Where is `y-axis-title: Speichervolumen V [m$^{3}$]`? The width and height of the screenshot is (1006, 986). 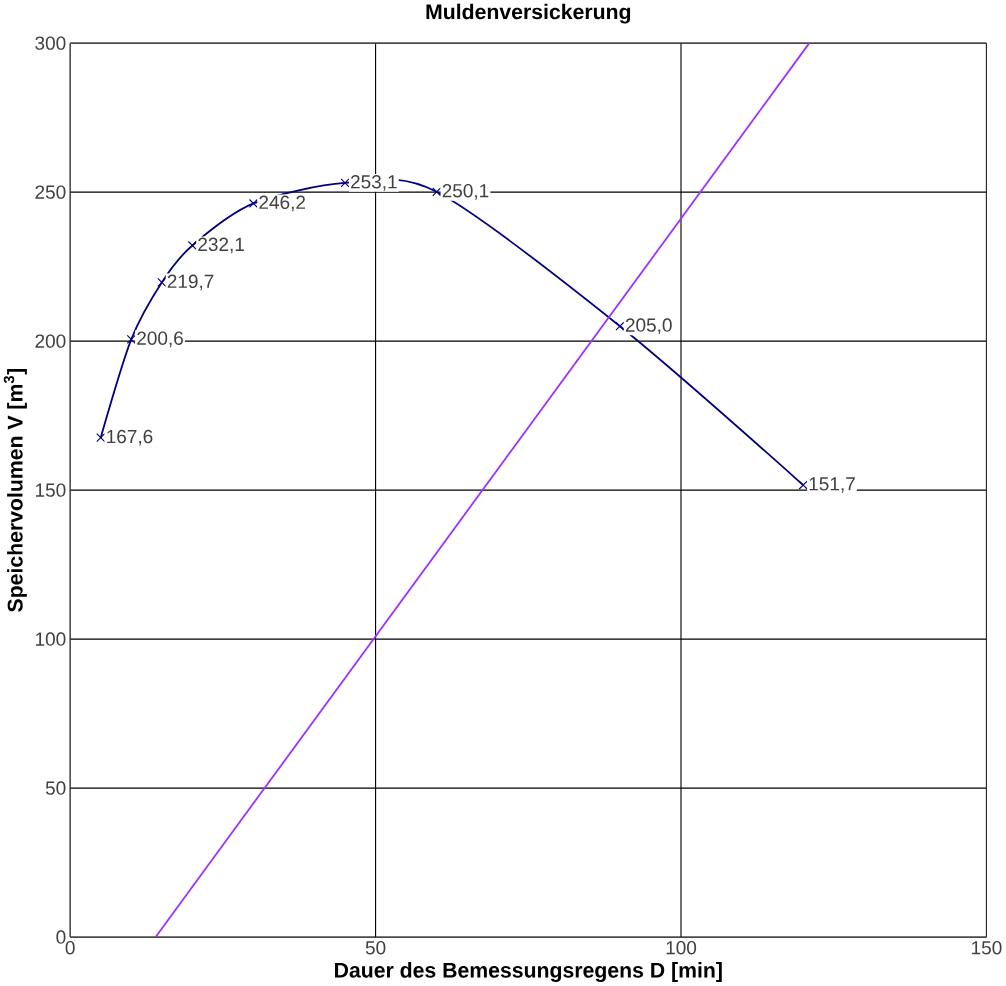 y-axis-title: Speichervolumen V [m$^{3}$] is located at coordinates (15, 491).